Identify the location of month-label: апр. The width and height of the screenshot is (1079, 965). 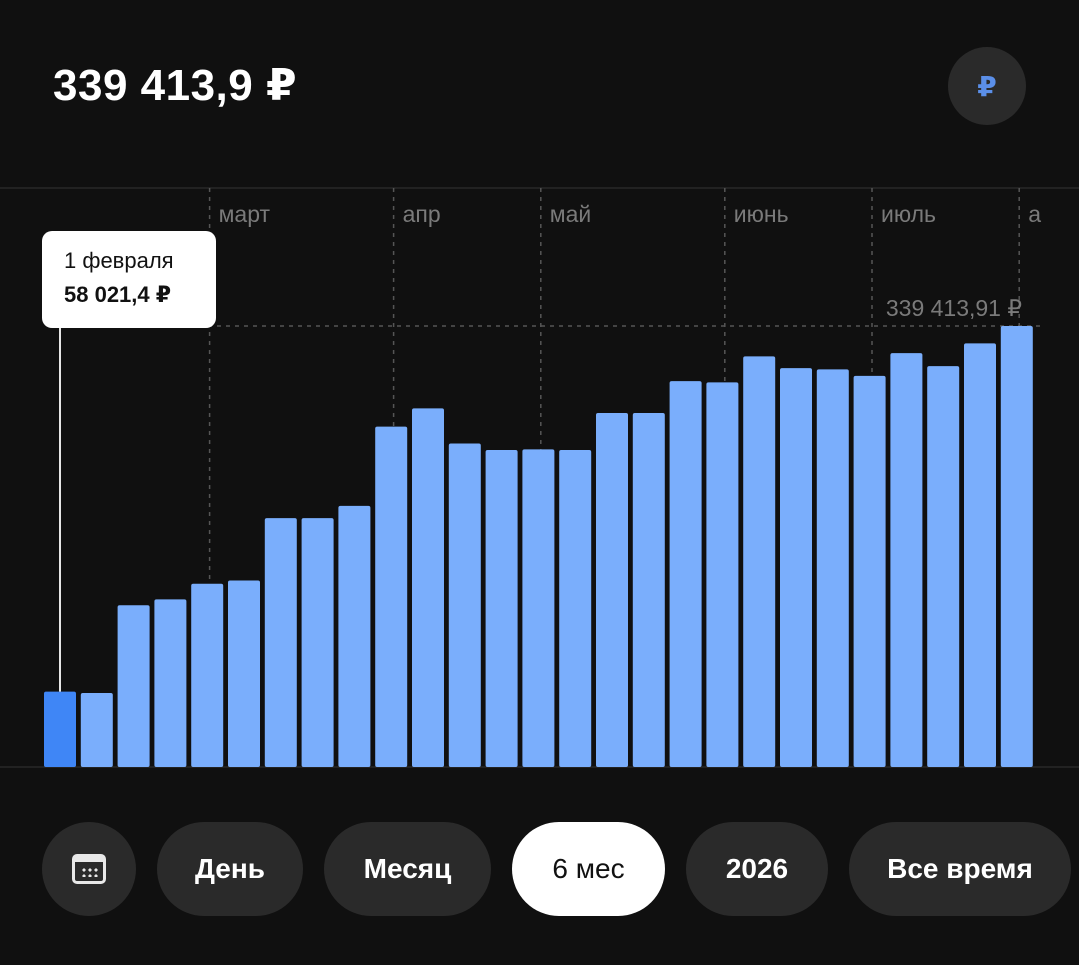
(422, 214).